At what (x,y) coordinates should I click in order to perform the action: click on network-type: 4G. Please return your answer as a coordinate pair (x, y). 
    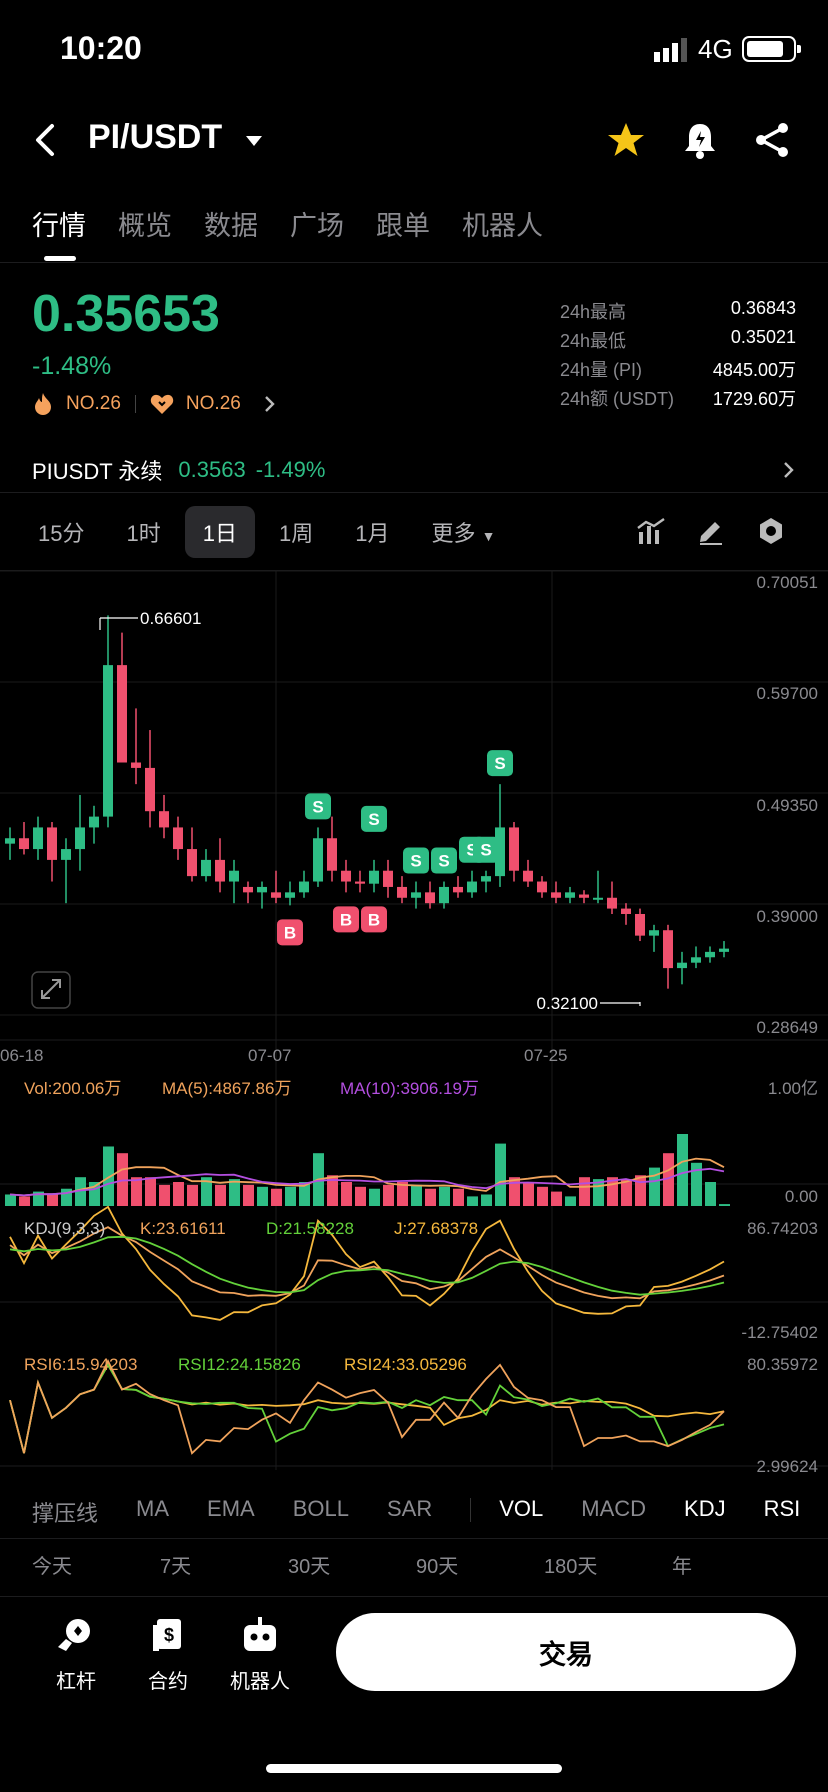
    Looking at the image, I should click on (715, 49).